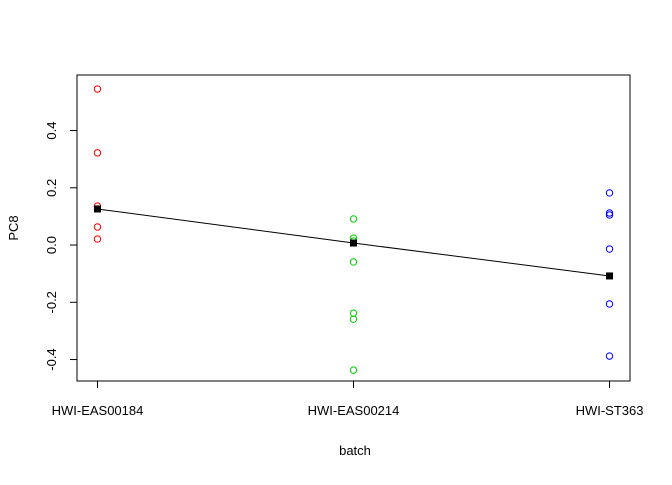 This screenshot has height=485, width=672. What do you see at coordinates (51, 359) in the screenshot?
I see `y-tick-label: -0.4` at bounding box center [51, 359].